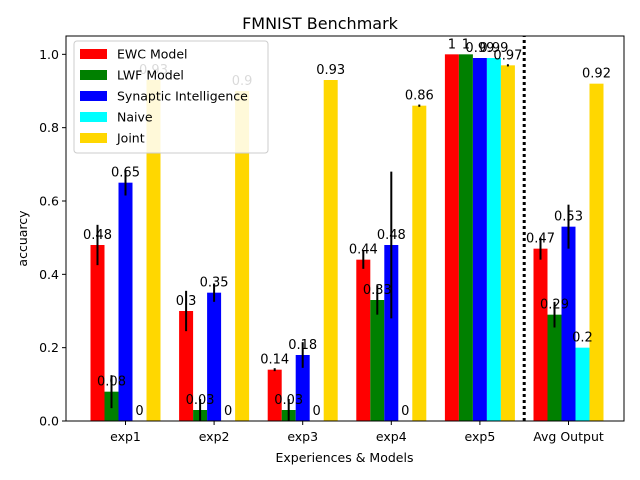 This screenshot has height=480, width=640. I want to click on y-tick-label: 0.4, so click(49, 274).